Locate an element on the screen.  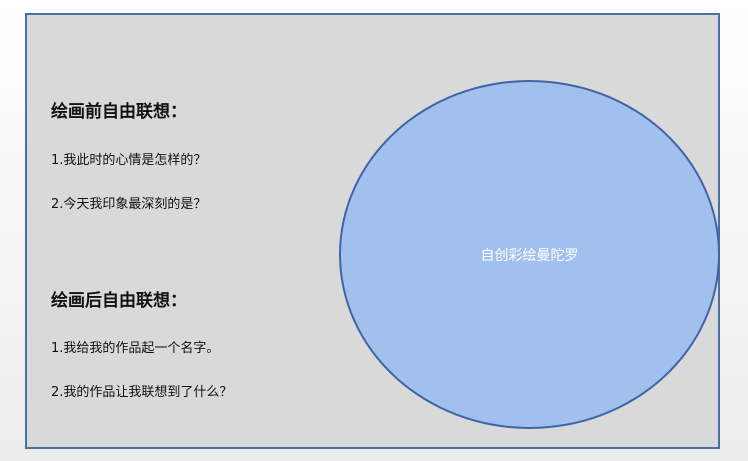
mandala-label: 自创彩绘曼陀罗 is located at coordinates (529, 256).